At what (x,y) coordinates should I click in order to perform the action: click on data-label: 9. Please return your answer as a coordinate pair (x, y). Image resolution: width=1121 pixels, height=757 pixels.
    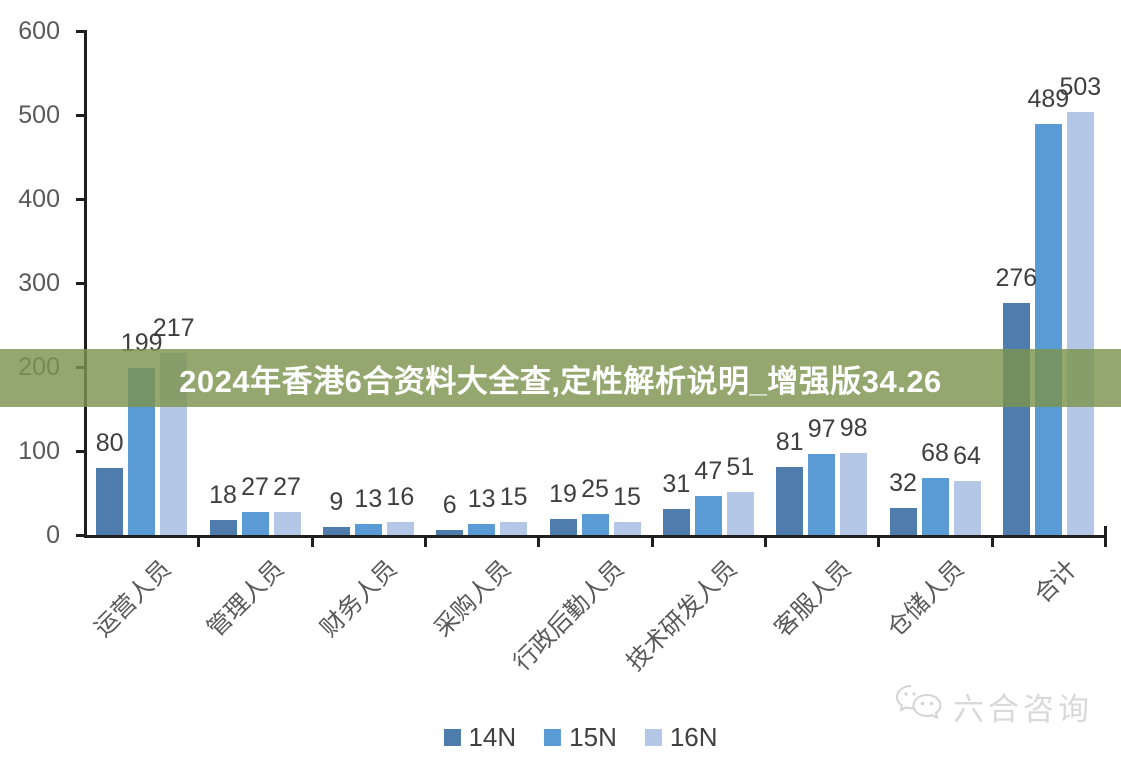
    Looking at the image, I should click on (336, 502).